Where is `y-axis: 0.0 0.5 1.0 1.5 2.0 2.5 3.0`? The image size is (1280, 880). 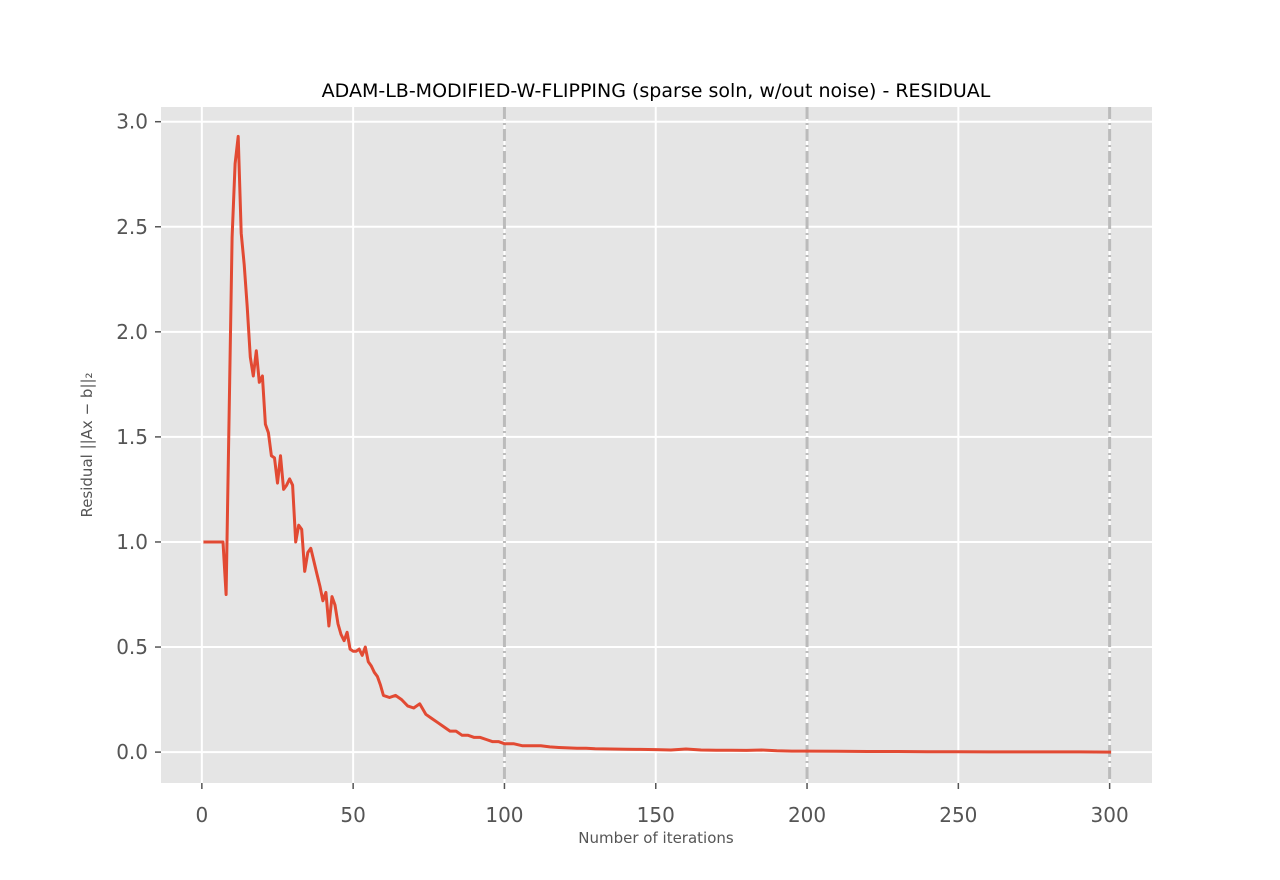
y-axis: 0.0 0.5 1.0 1.5 2.0 2.5 3.0 is located at coordinates (138, 437).